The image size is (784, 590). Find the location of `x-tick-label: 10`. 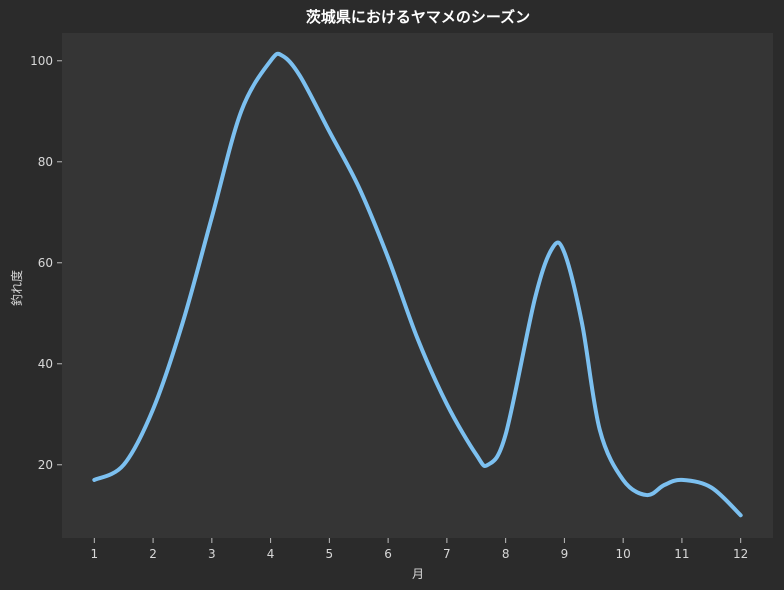

x-tick-label: 10 is located at coordinates (623, 554).